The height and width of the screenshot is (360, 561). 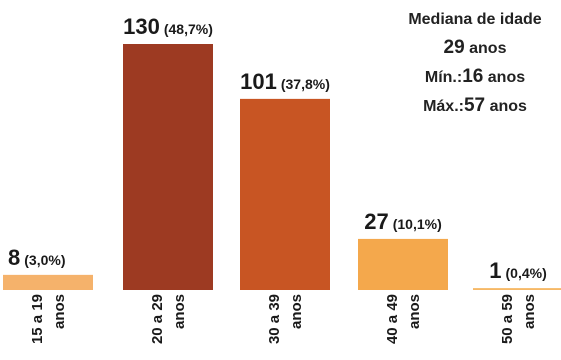 What do you see at coordinates (475, 19) in the screenshot?
I see `stats-heading: Mediana de idade` at bounding box center [475, 19].